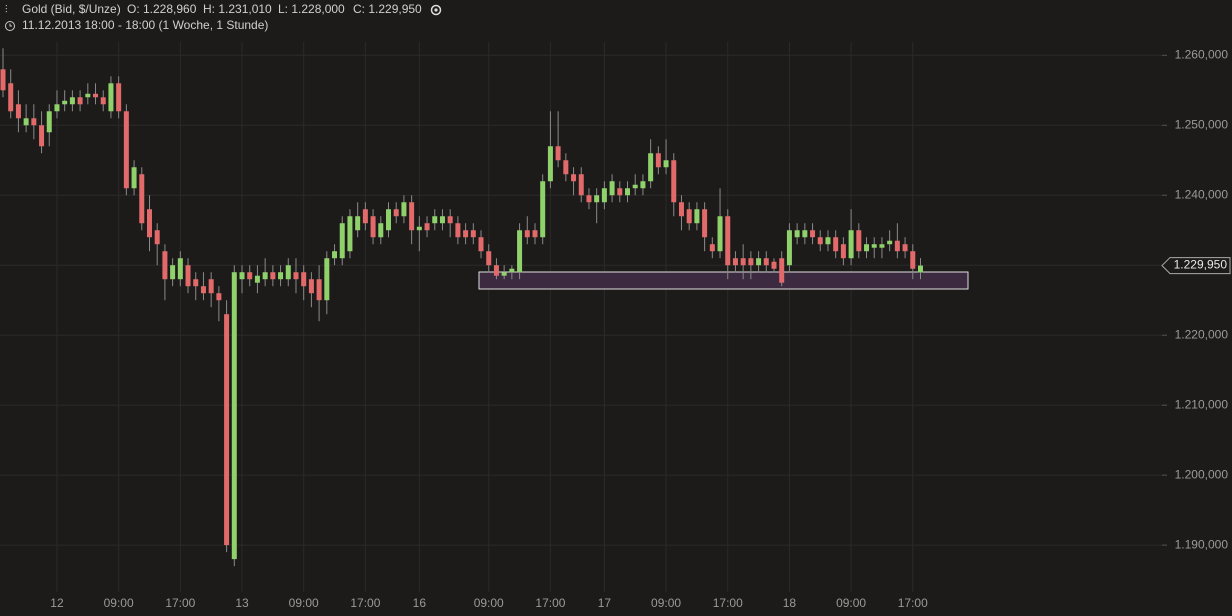  I want to click on chart-title: Gold (Bid, $/Unze), so click(71, 9).